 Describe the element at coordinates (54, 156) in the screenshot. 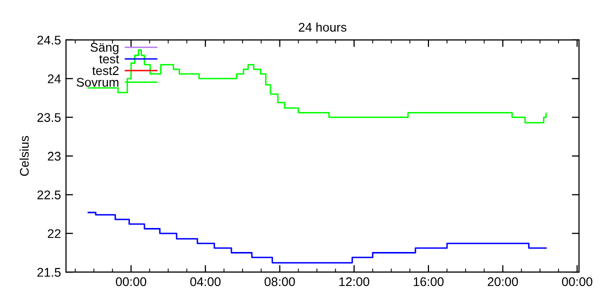

I see `y-tick-label: 23` at that location.